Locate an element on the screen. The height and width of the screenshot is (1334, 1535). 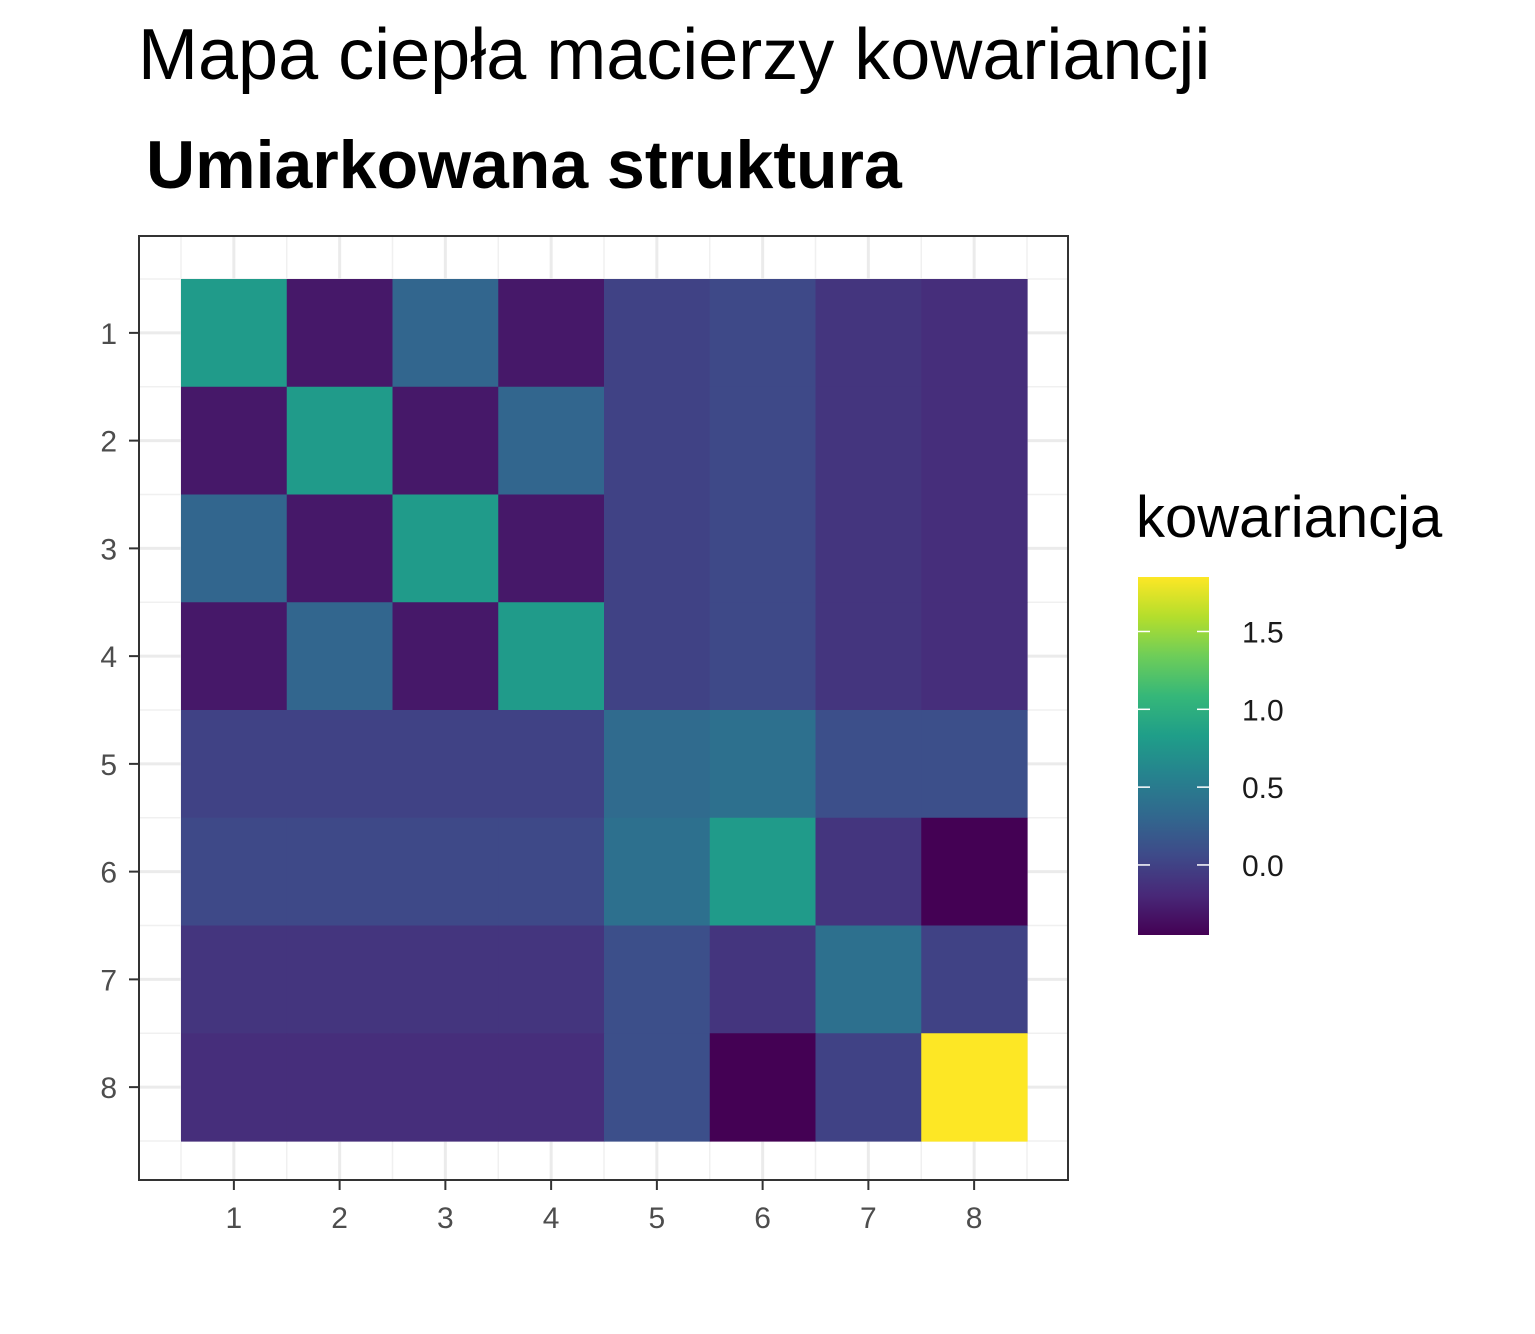
x-tick-label: 3 is located at coordinates (445, 1218).